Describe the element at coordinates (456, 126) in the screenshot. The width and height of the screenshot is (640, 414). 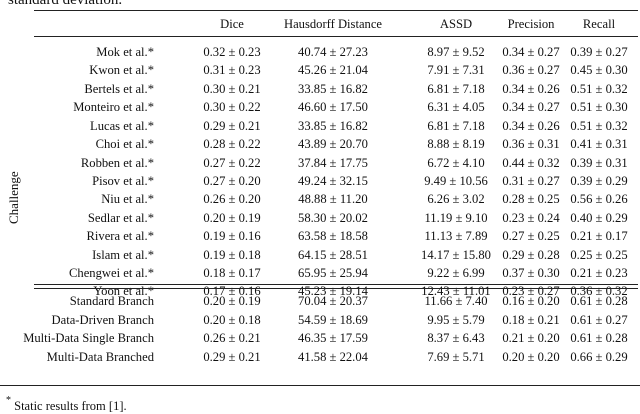
I see `cell-assd: 6.81 ± 7.18` at that location.